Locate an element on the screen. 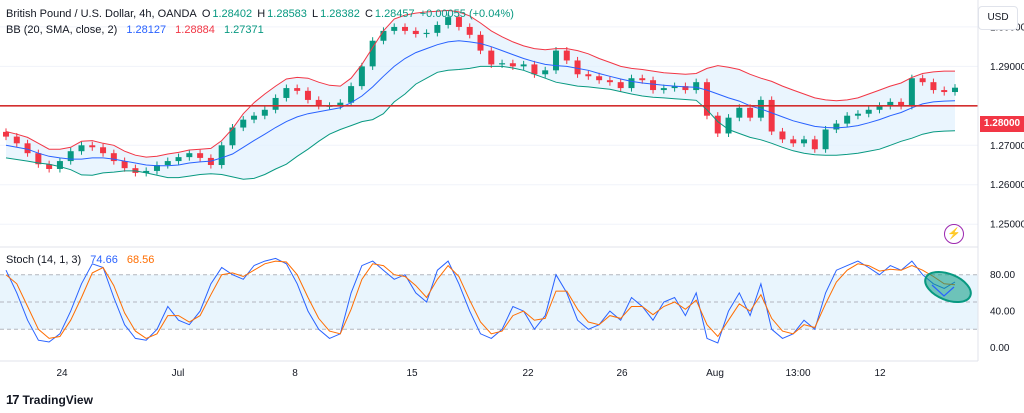  low-label: L is located at coordinates (315, 14).